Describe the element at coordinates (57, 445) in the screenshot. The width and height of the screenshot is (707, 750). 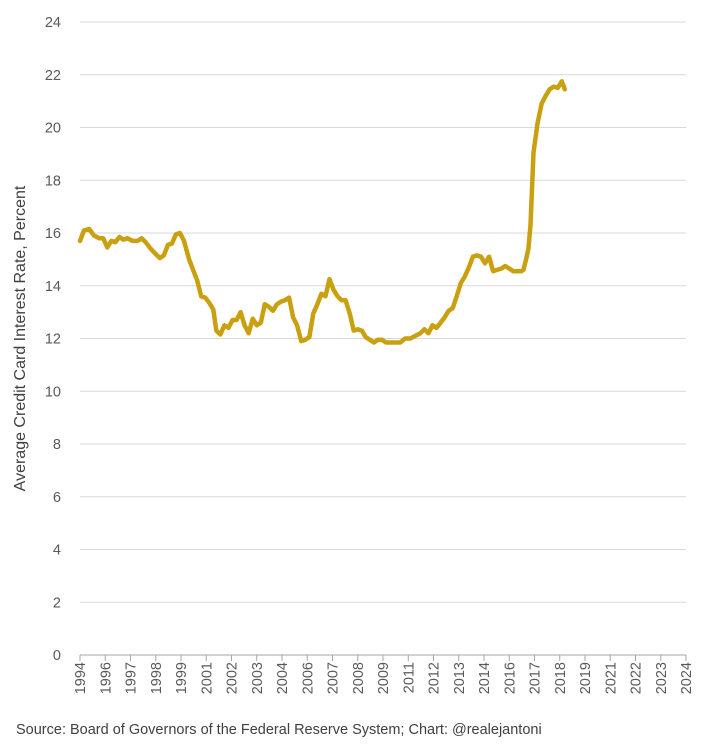
I see `y-tick-label: 8` at that location.